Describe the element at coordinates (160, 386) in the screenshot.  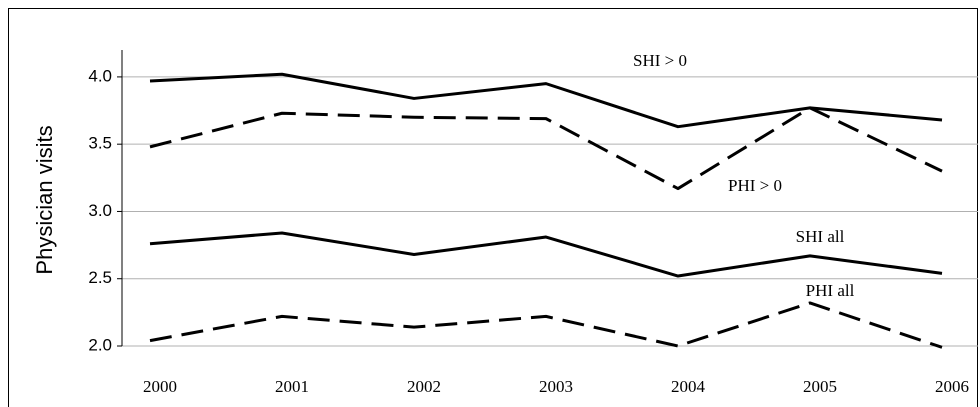
I see `x-tick-label: 2000` at that location.